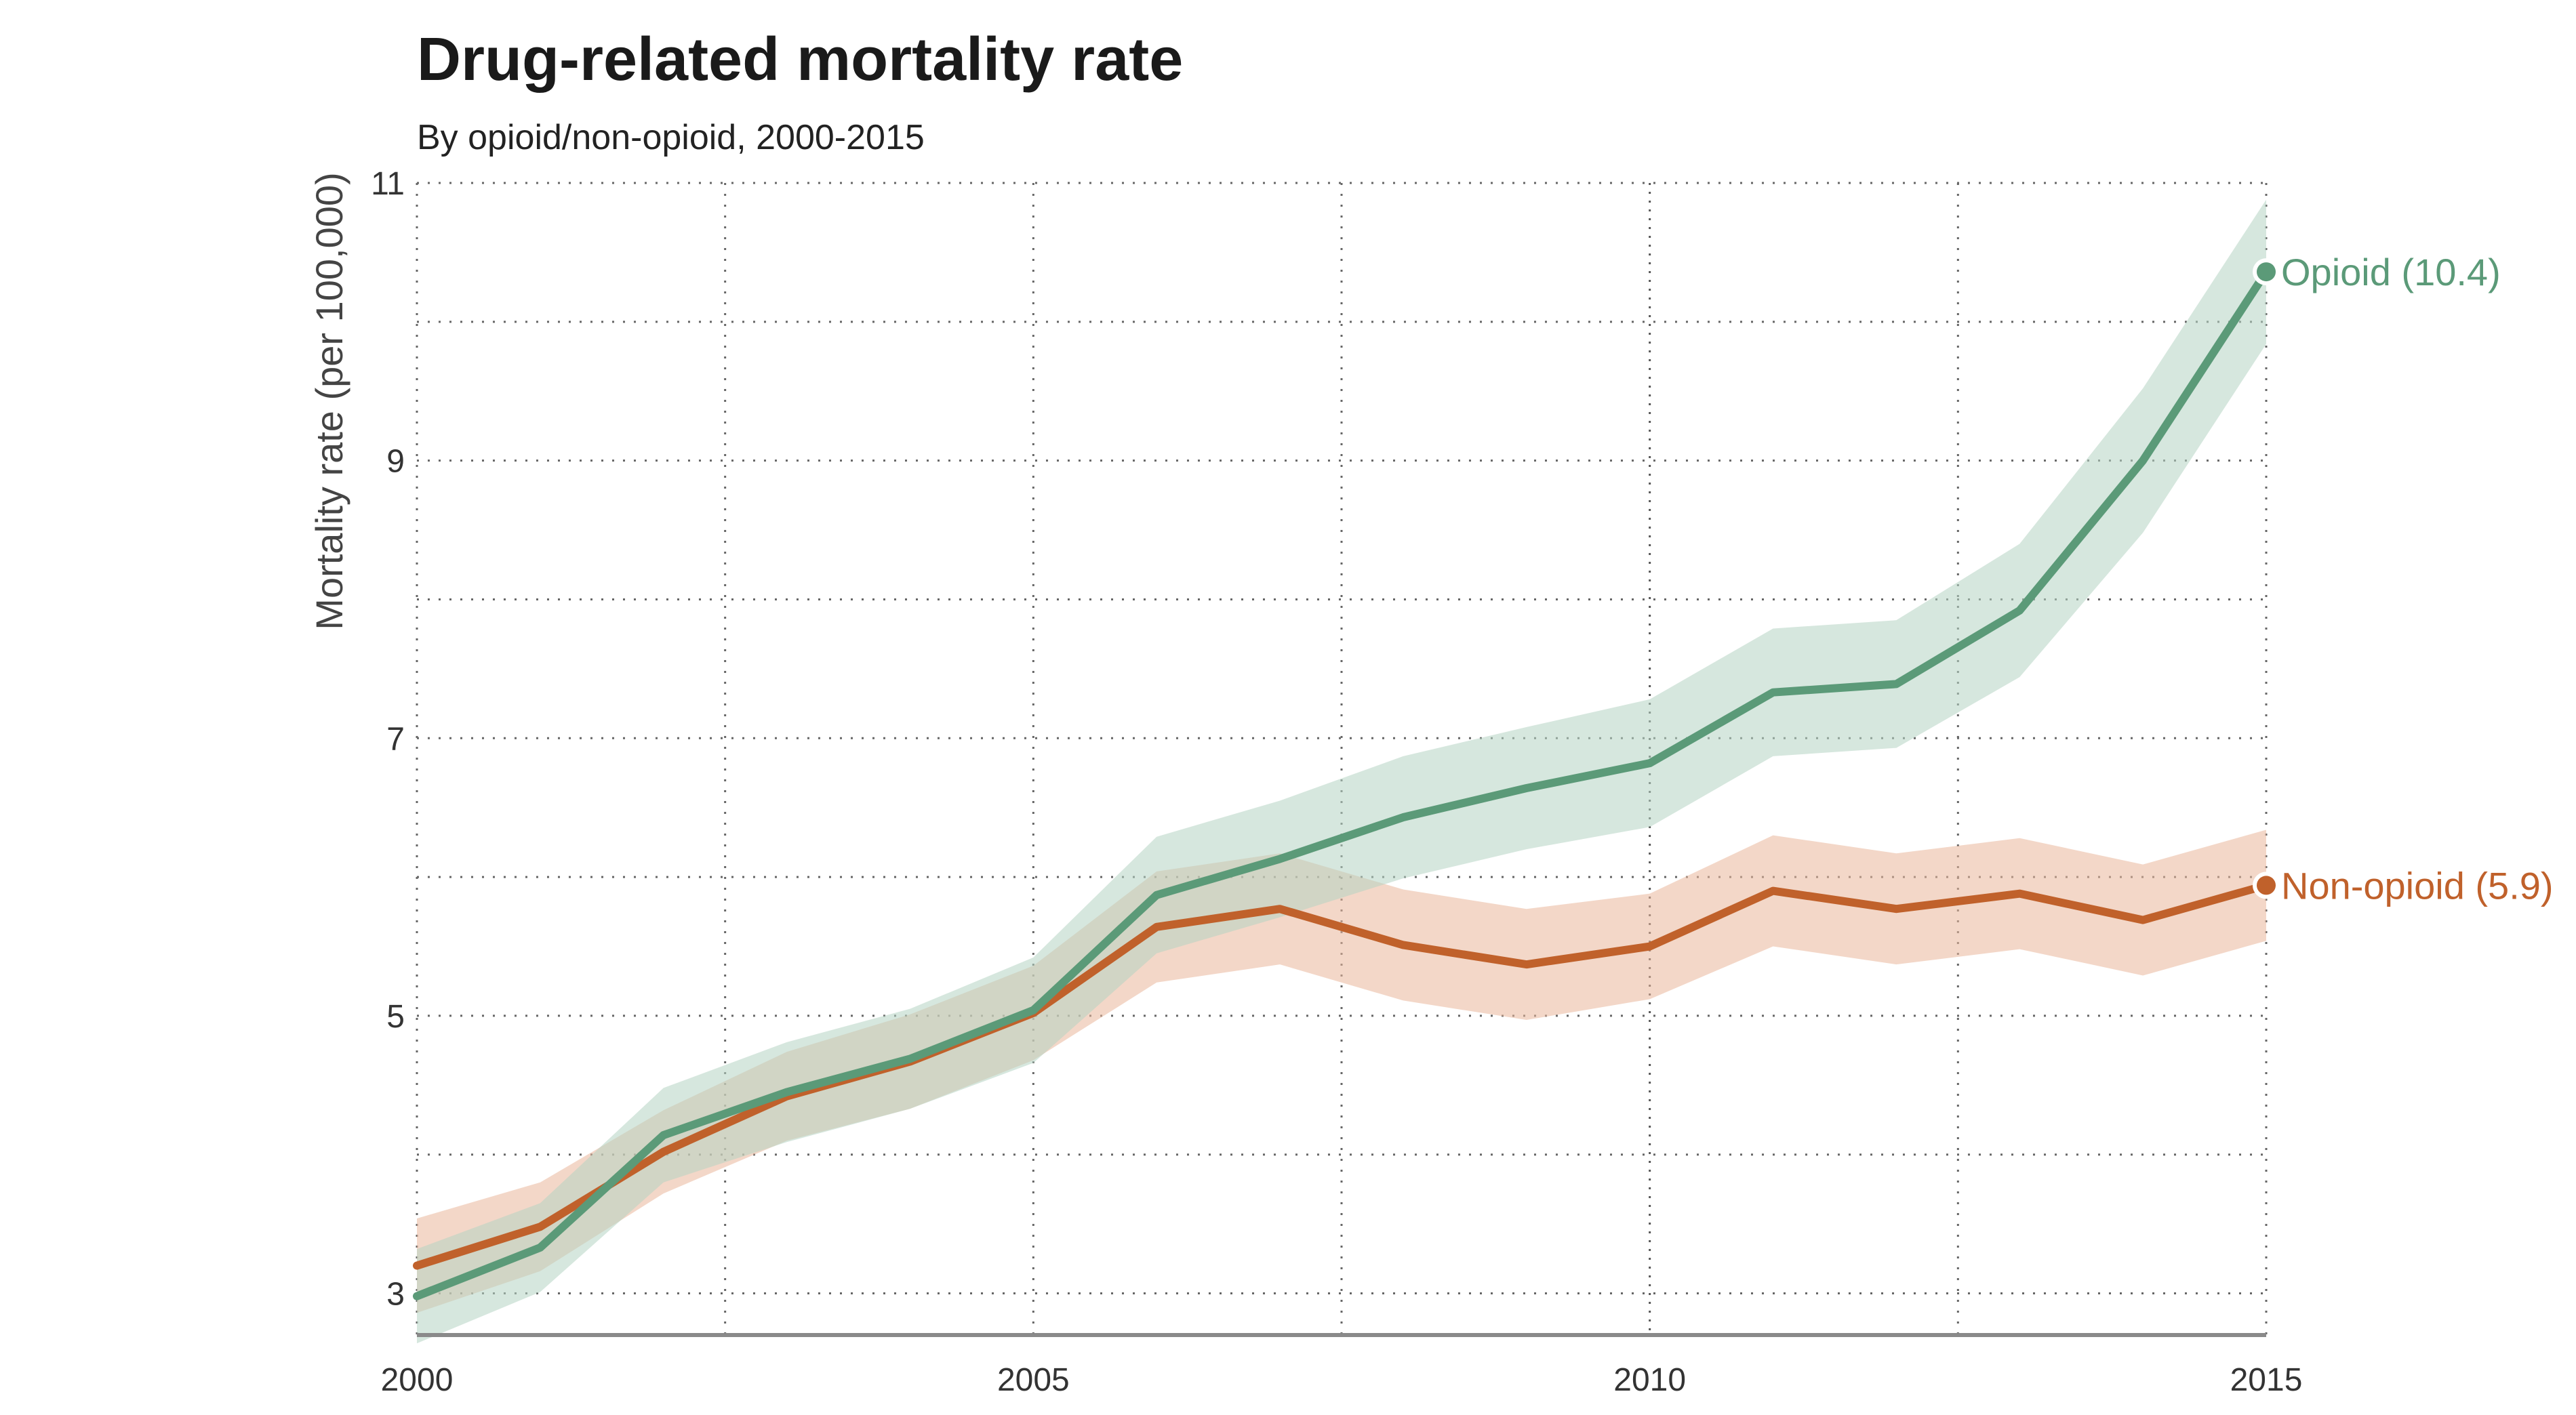  I want to click on end-labels: Non-opioid (5.9) Opioid (10.4), so click(2403, 579).